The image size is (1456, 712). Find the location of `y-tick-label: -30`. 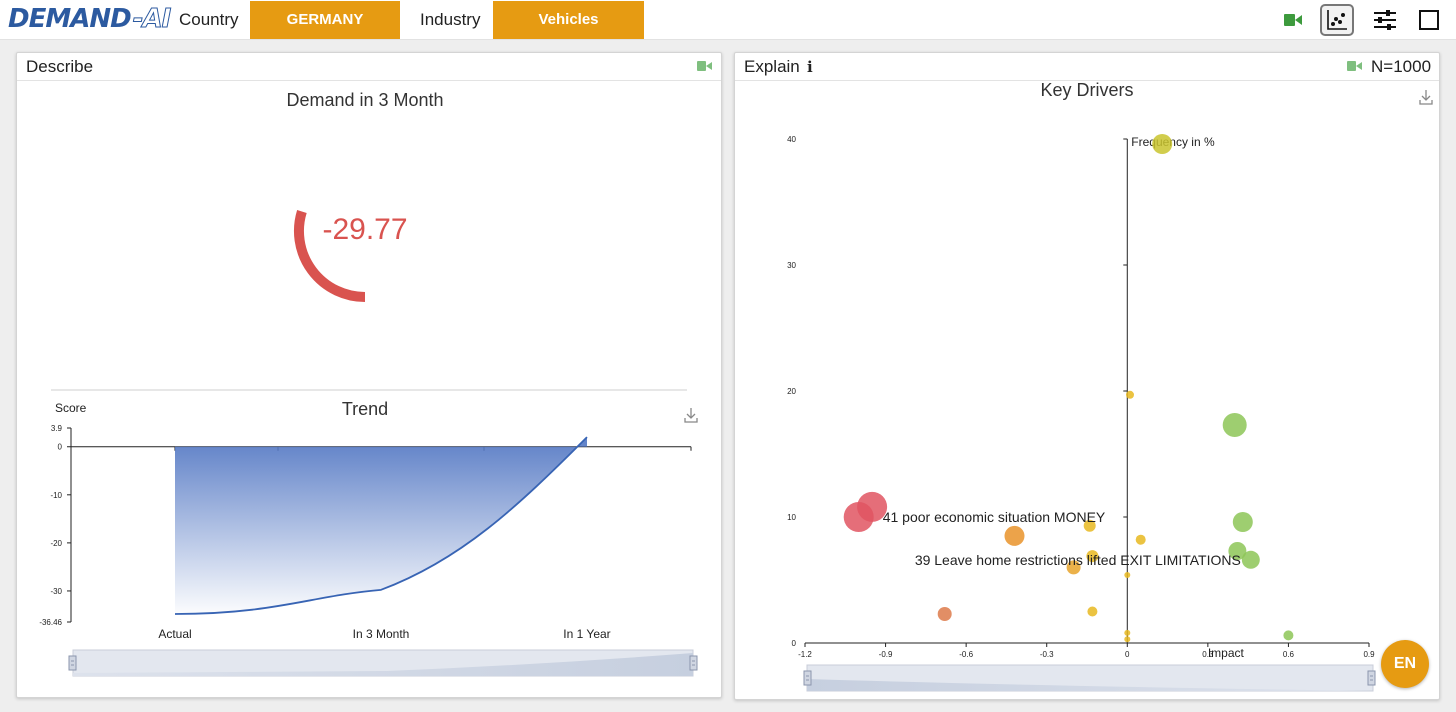

y-tick-label: -30 is located at coordinates (56, 591).